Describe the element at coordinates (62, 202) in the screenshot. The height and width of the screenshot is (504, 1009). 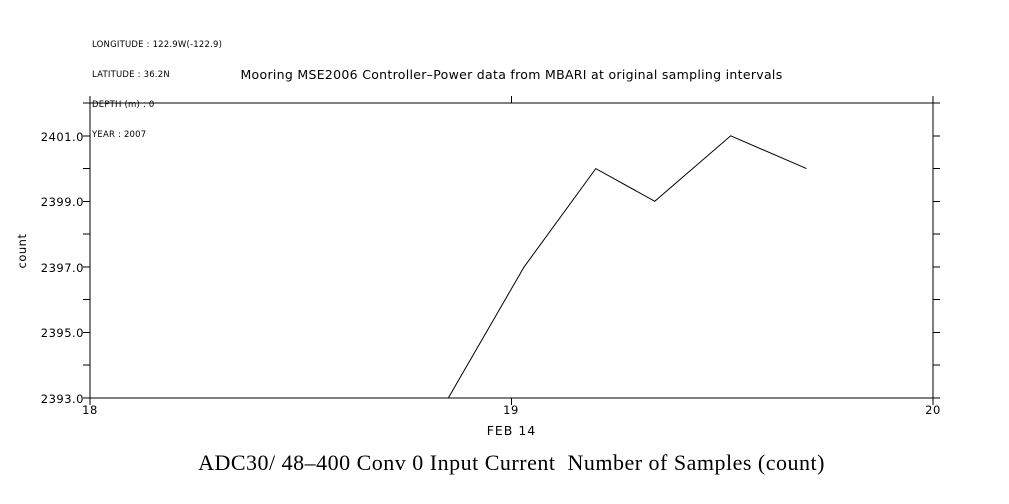
I see `y-tick-label: 2399.0` at that location.